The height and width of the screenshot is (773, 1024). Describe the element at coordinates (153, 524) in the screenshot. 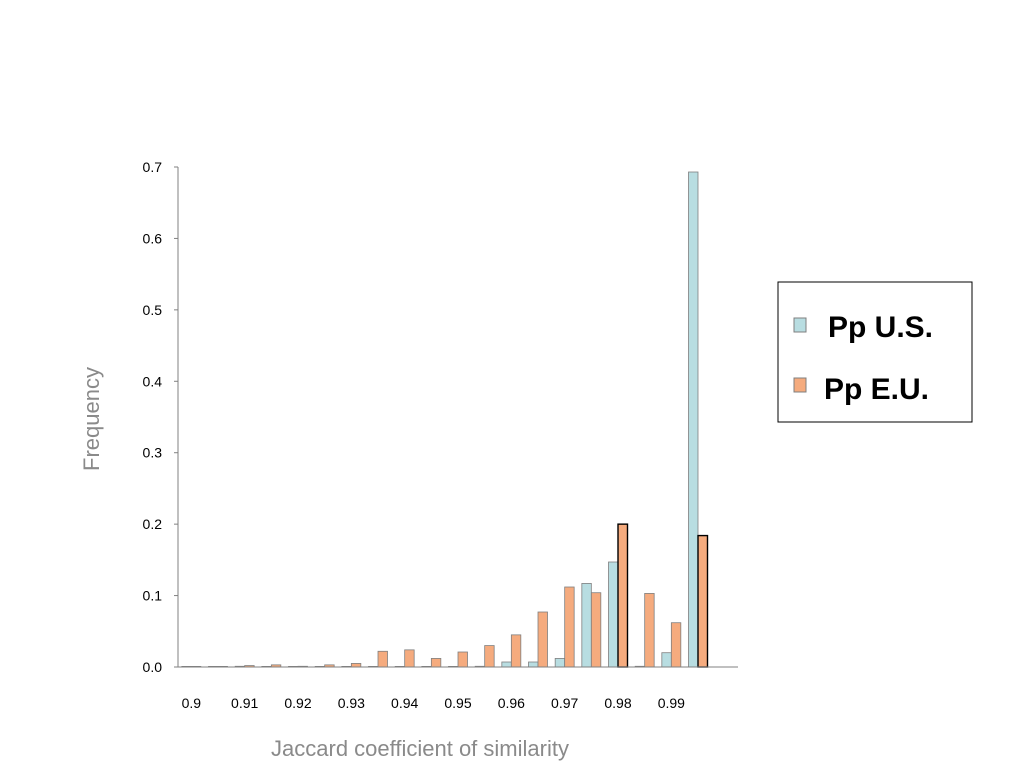

I see `y-tick-label: 0.2` at that location.